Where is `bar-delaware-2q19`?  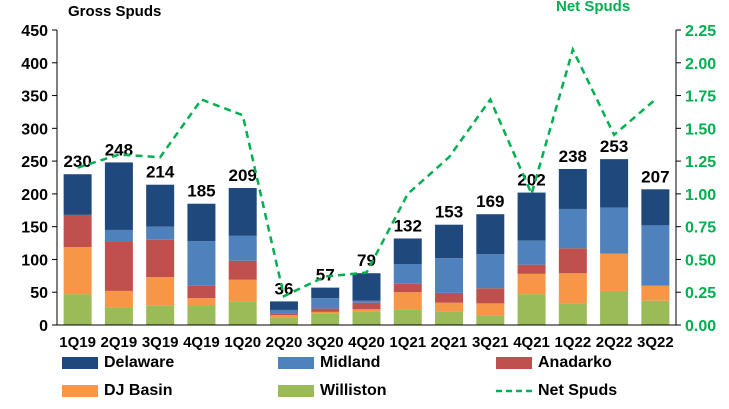 bar-delaware-2q19 is located at coordinates (118, 196).